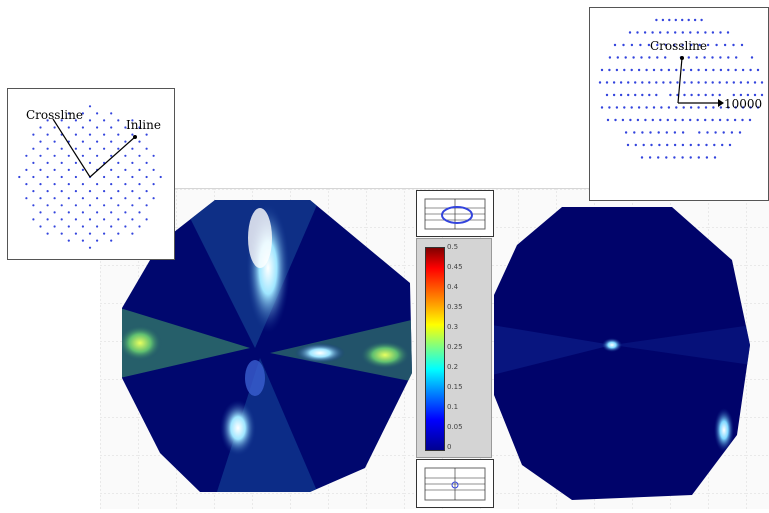 The image size is (769, 513). I want to click on colorbar-tick-label: 0.05, so click(455, 427).